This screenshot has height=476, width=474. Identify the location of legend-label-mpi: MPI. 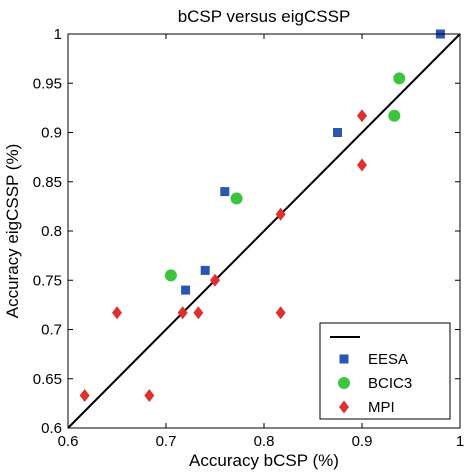
(381, 407).